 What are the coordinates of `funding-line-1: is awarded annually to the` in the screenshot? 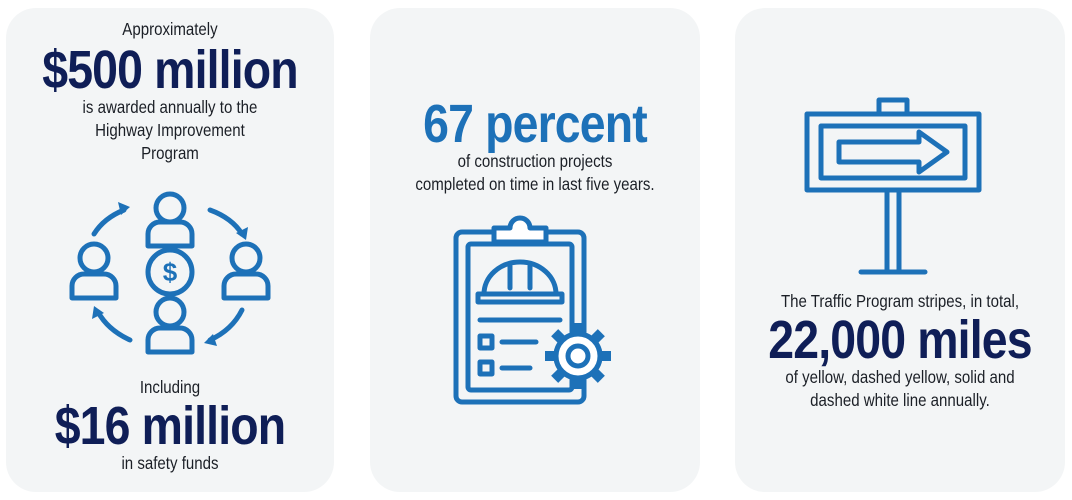 It's located at (170, 107).